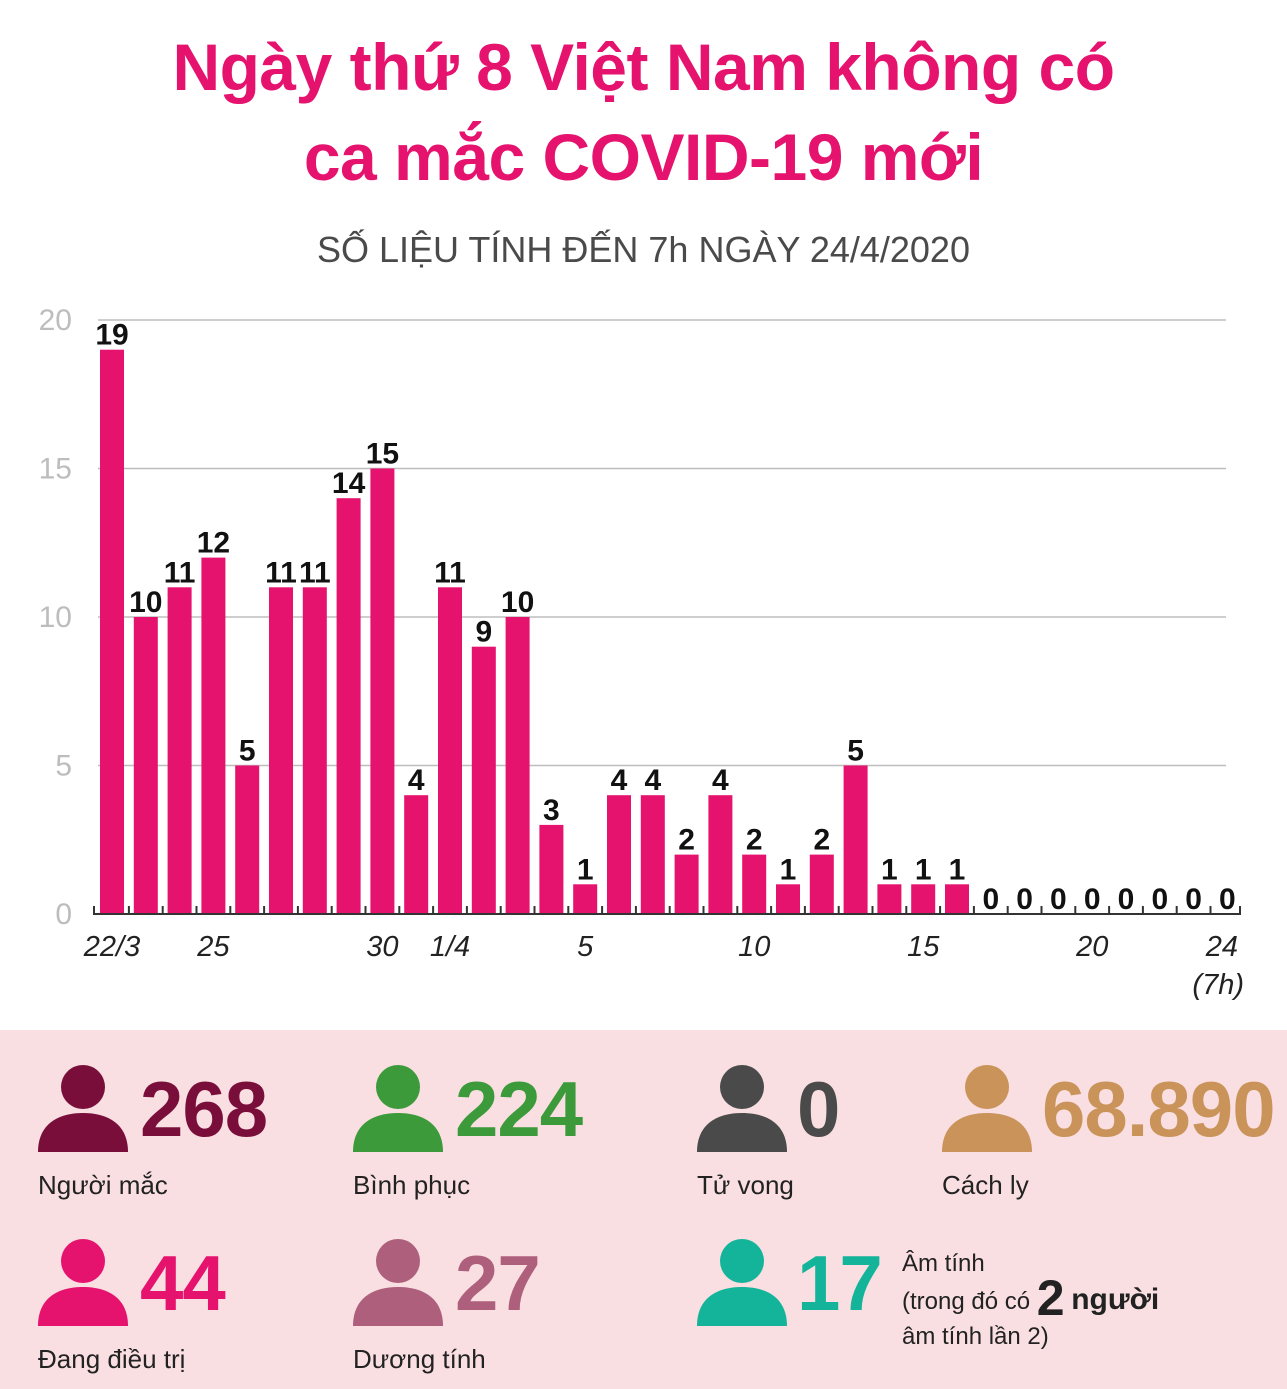 This screenshot has height=1389, width=1287. What do you see at coordinates (943, 1263) in the screenshot?
I see `negative-note-line-1: Âm tính` at bounding box center [943, 1263].